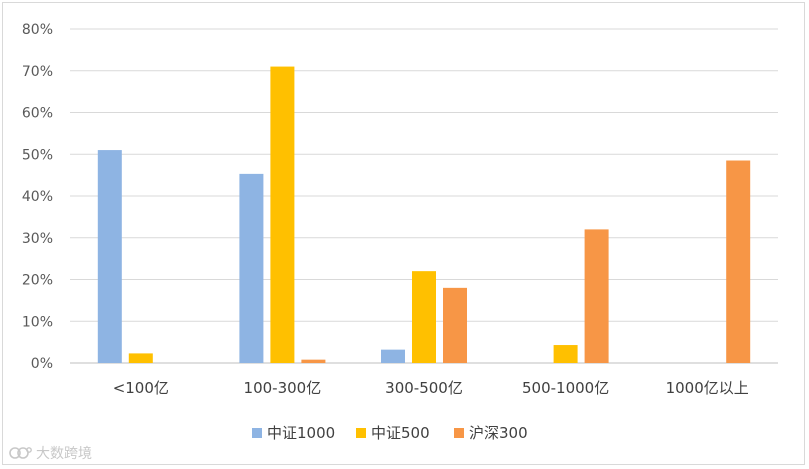  I want to click on x-tick-label: 300-500亿, so click(424, 388).